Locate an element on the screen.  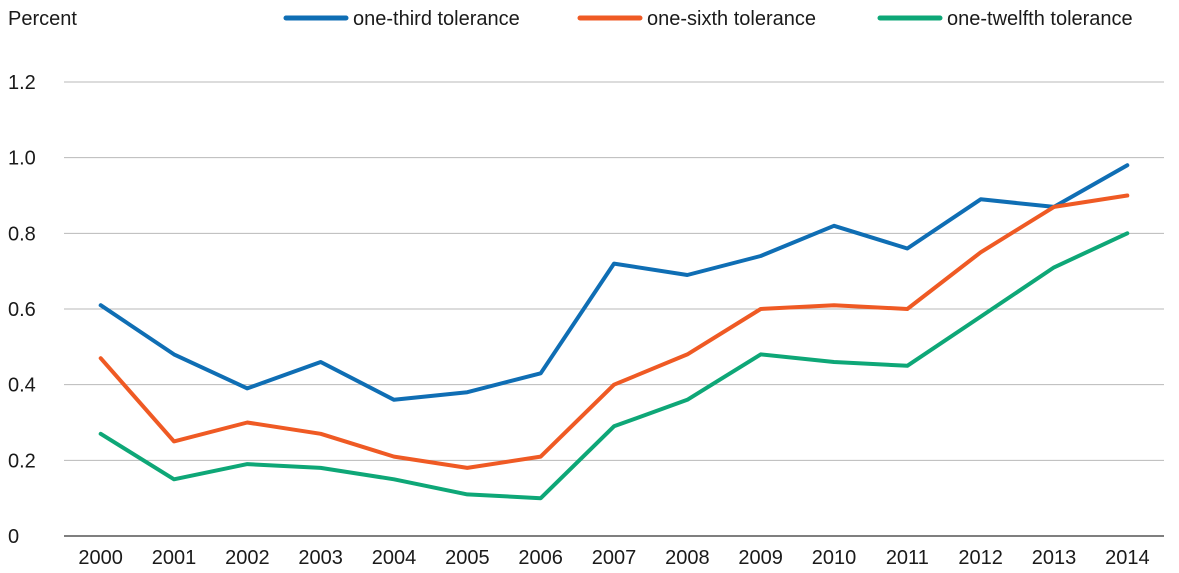
x-tick-label: 2000 is located at coordinates (100, 558).